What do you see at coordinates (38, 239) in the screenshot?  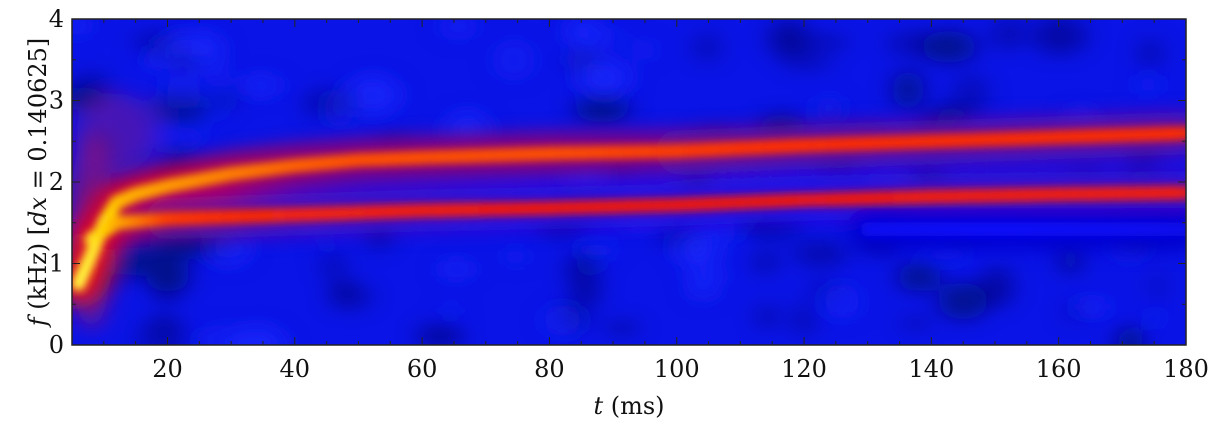 I see `y-axis-label-spacer` at bounding box center [38, 239].